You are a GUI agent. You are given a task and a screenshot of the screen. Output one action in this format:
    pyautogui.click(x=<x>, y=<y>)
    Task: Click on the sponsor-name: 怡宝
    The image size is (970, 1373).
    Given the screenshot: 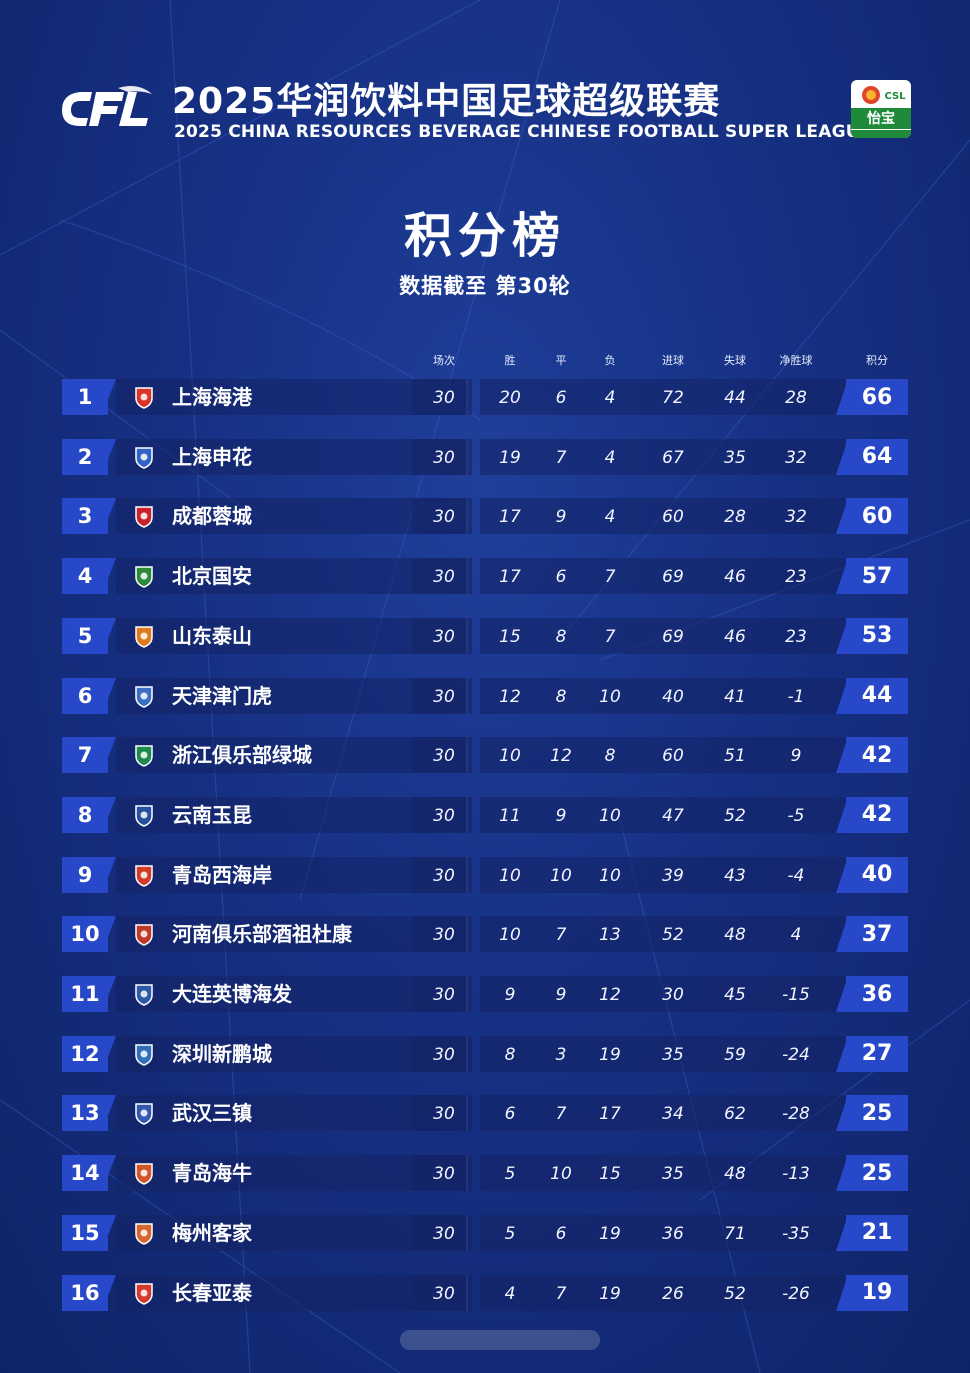 What is the action you would take?
    pyautogui.click(x=881, y=119)
    